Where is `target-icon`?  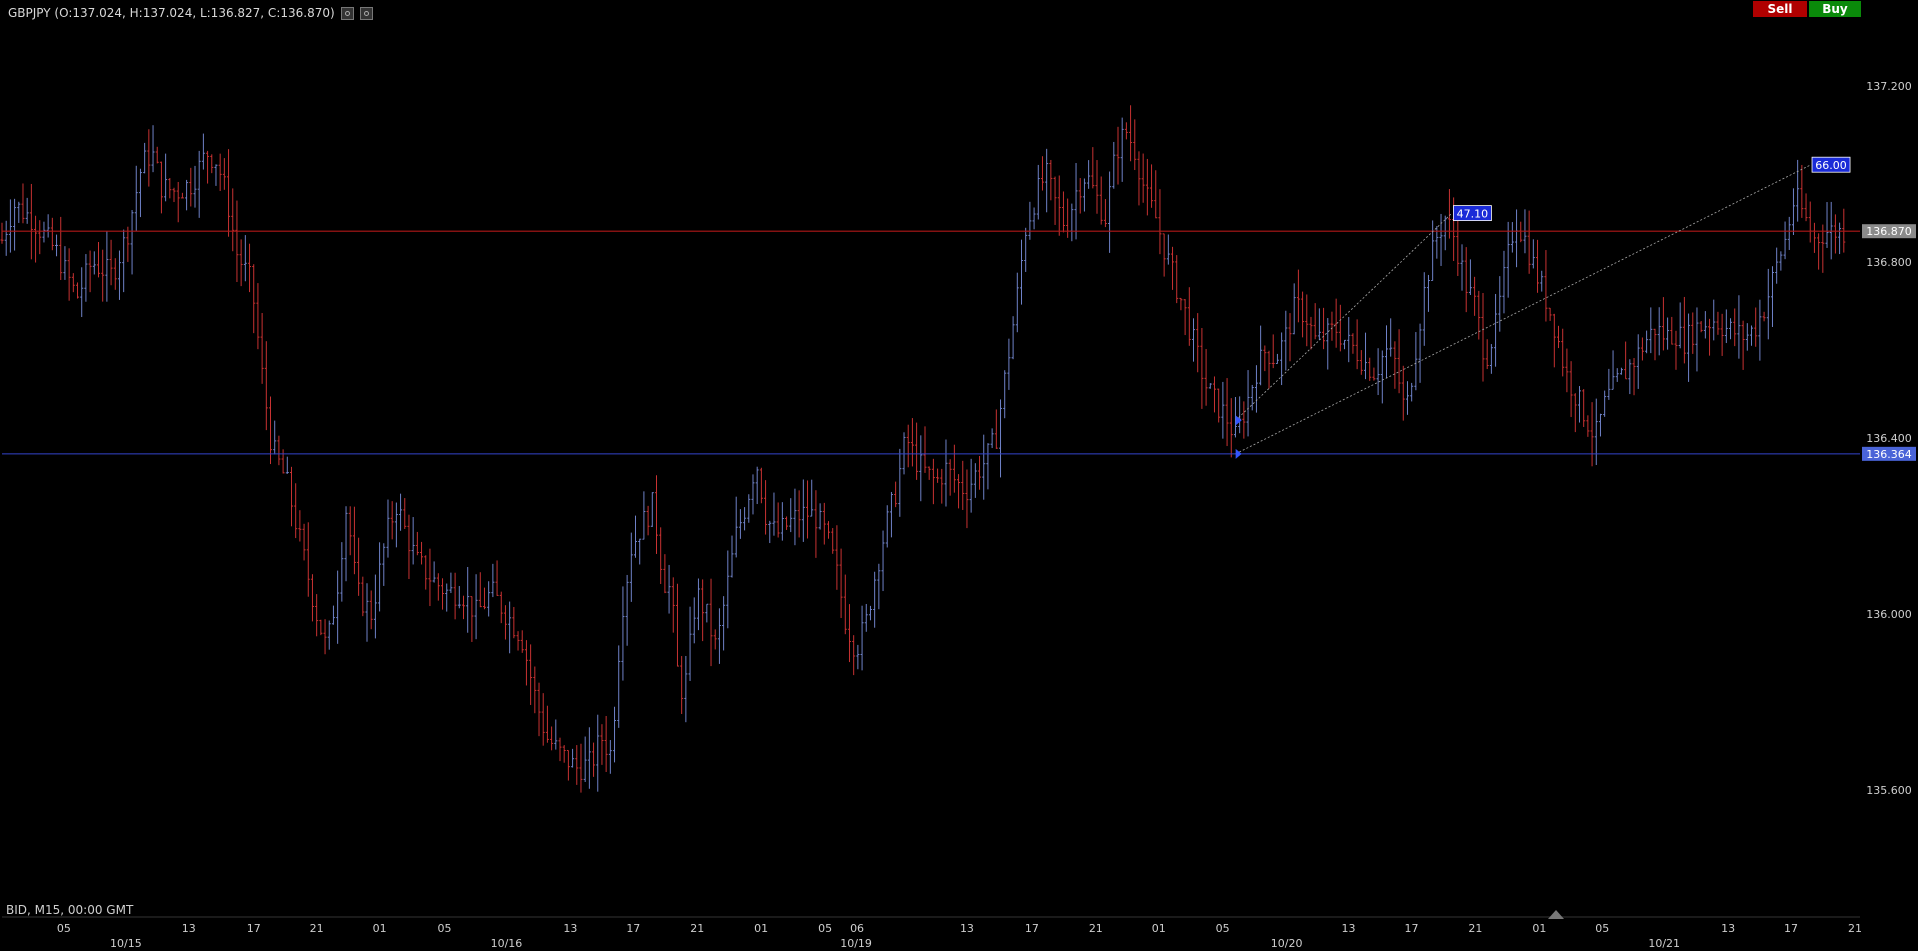
target-icon is located at coordinates (366, 13).